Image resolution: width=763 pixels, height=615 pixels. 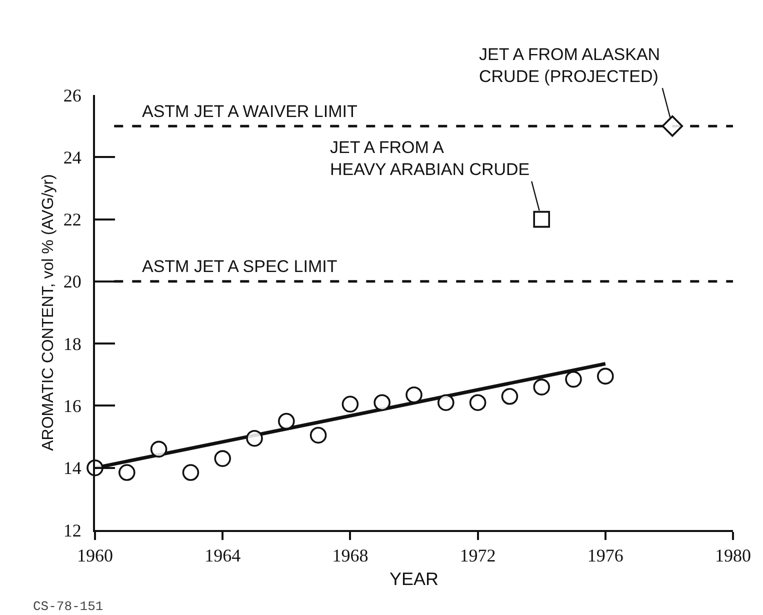 I want to click on text: CS-78-151, so click(x=68, y=606).